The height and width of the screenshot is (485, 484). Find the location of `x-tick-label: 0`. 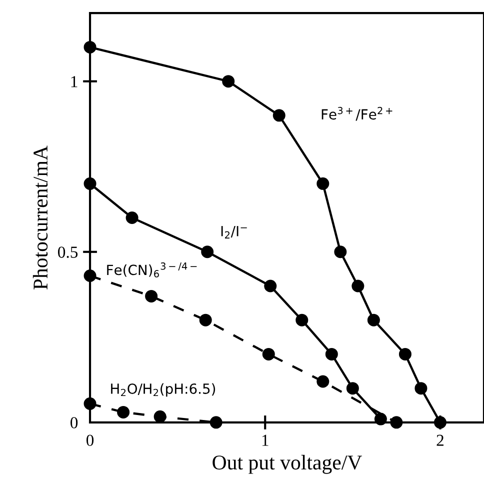

x-tick-label: 0 is located at coordinates (90, 440).